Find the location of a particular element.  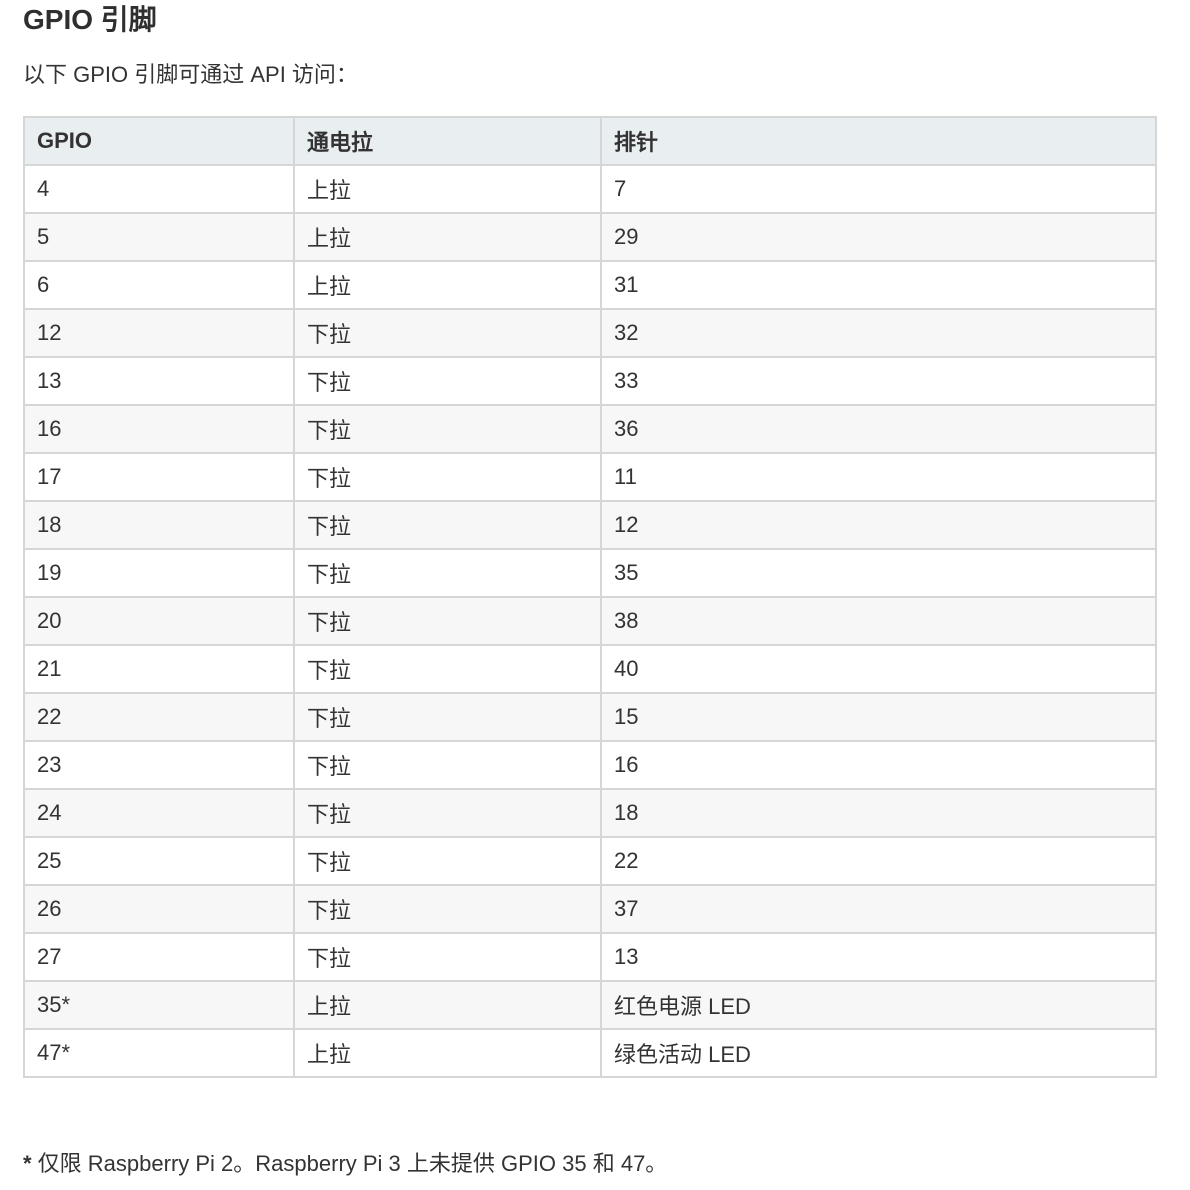

cell-header-pin: 13 is located at coordinates (878, 957).